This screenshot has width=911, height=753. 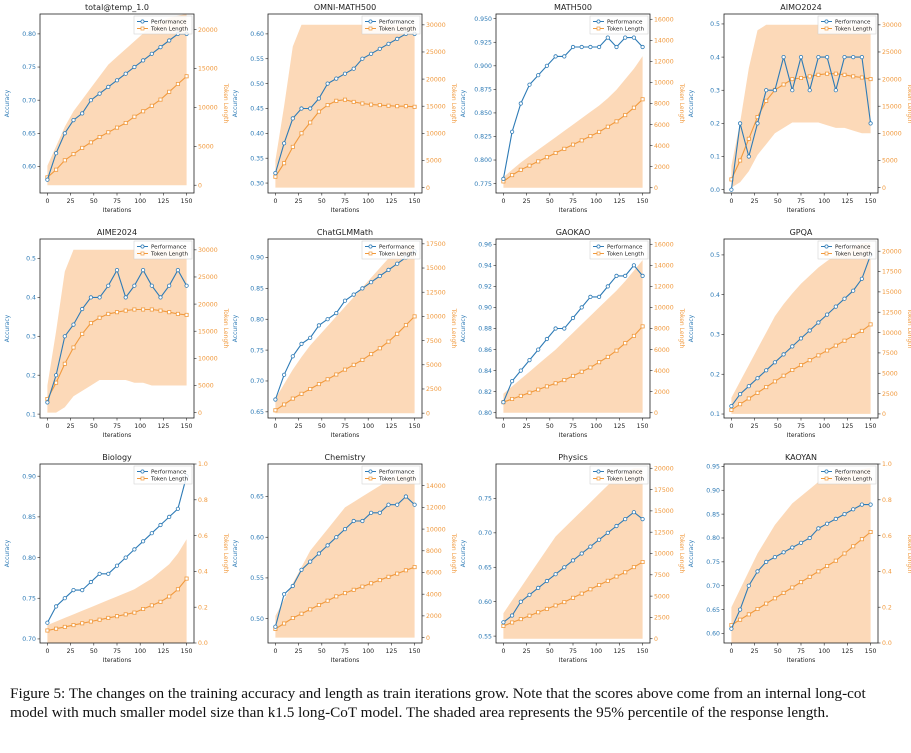 I want to click on y2-tick-label: 0, so click(x=656, y=639).